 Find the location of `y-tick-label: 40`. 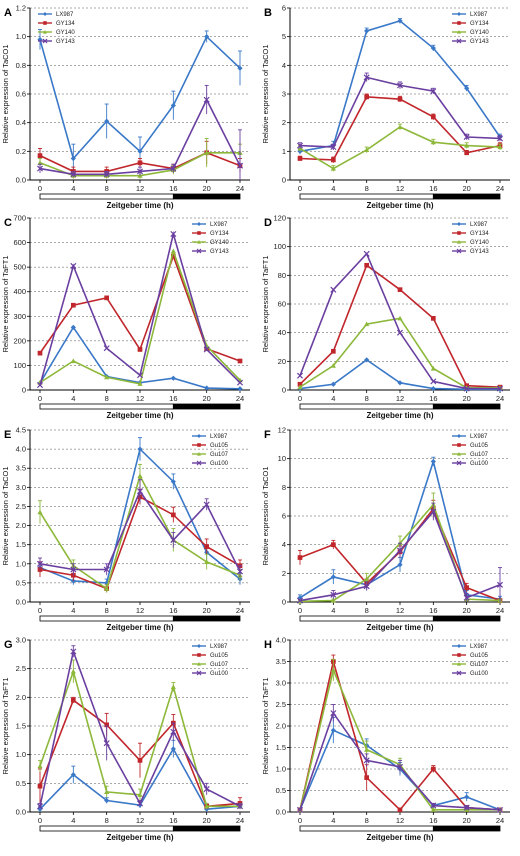

y-tick-label: 40 is located at coordinates (282, 332).